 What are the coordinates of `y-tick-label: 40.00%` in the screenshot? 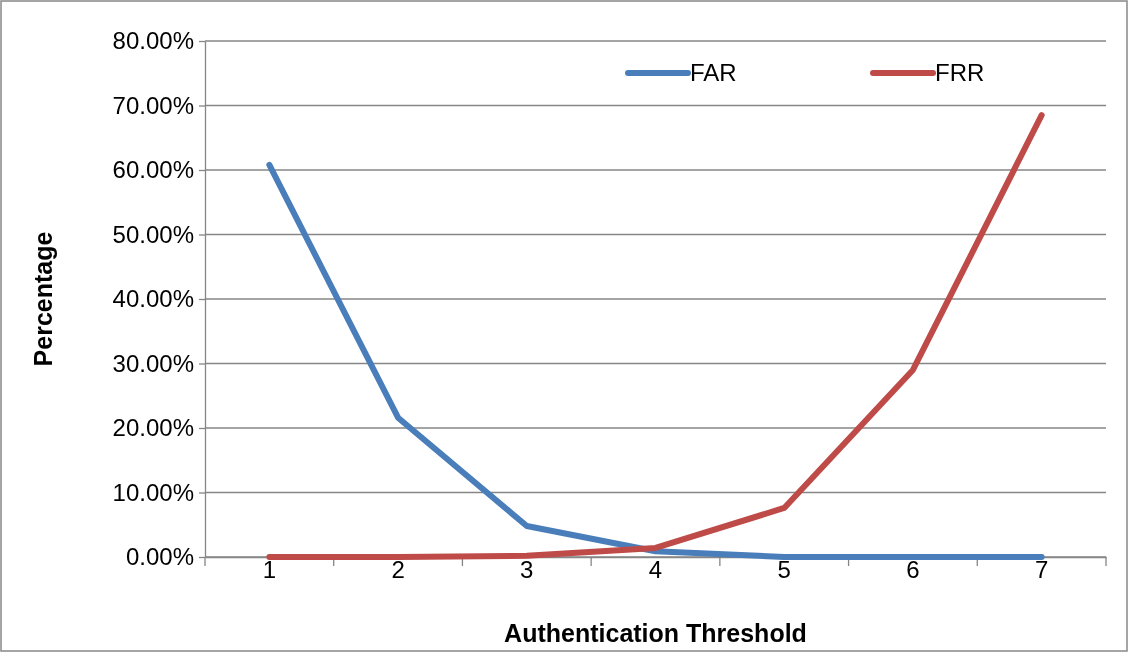 It's located at (153, 299).